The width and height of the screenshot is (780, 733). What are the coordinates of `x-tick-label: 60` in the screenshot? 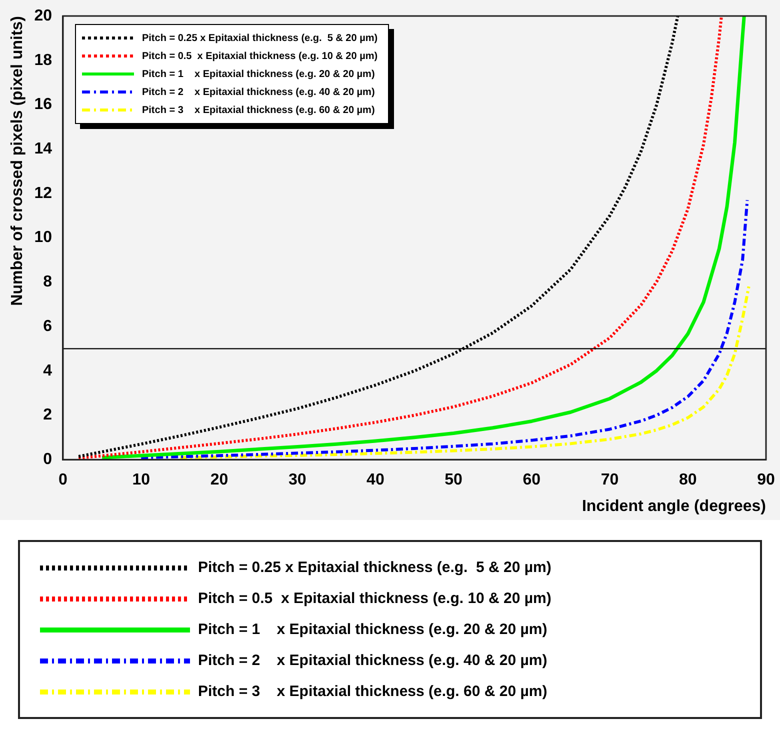 It's located at (531, 480).